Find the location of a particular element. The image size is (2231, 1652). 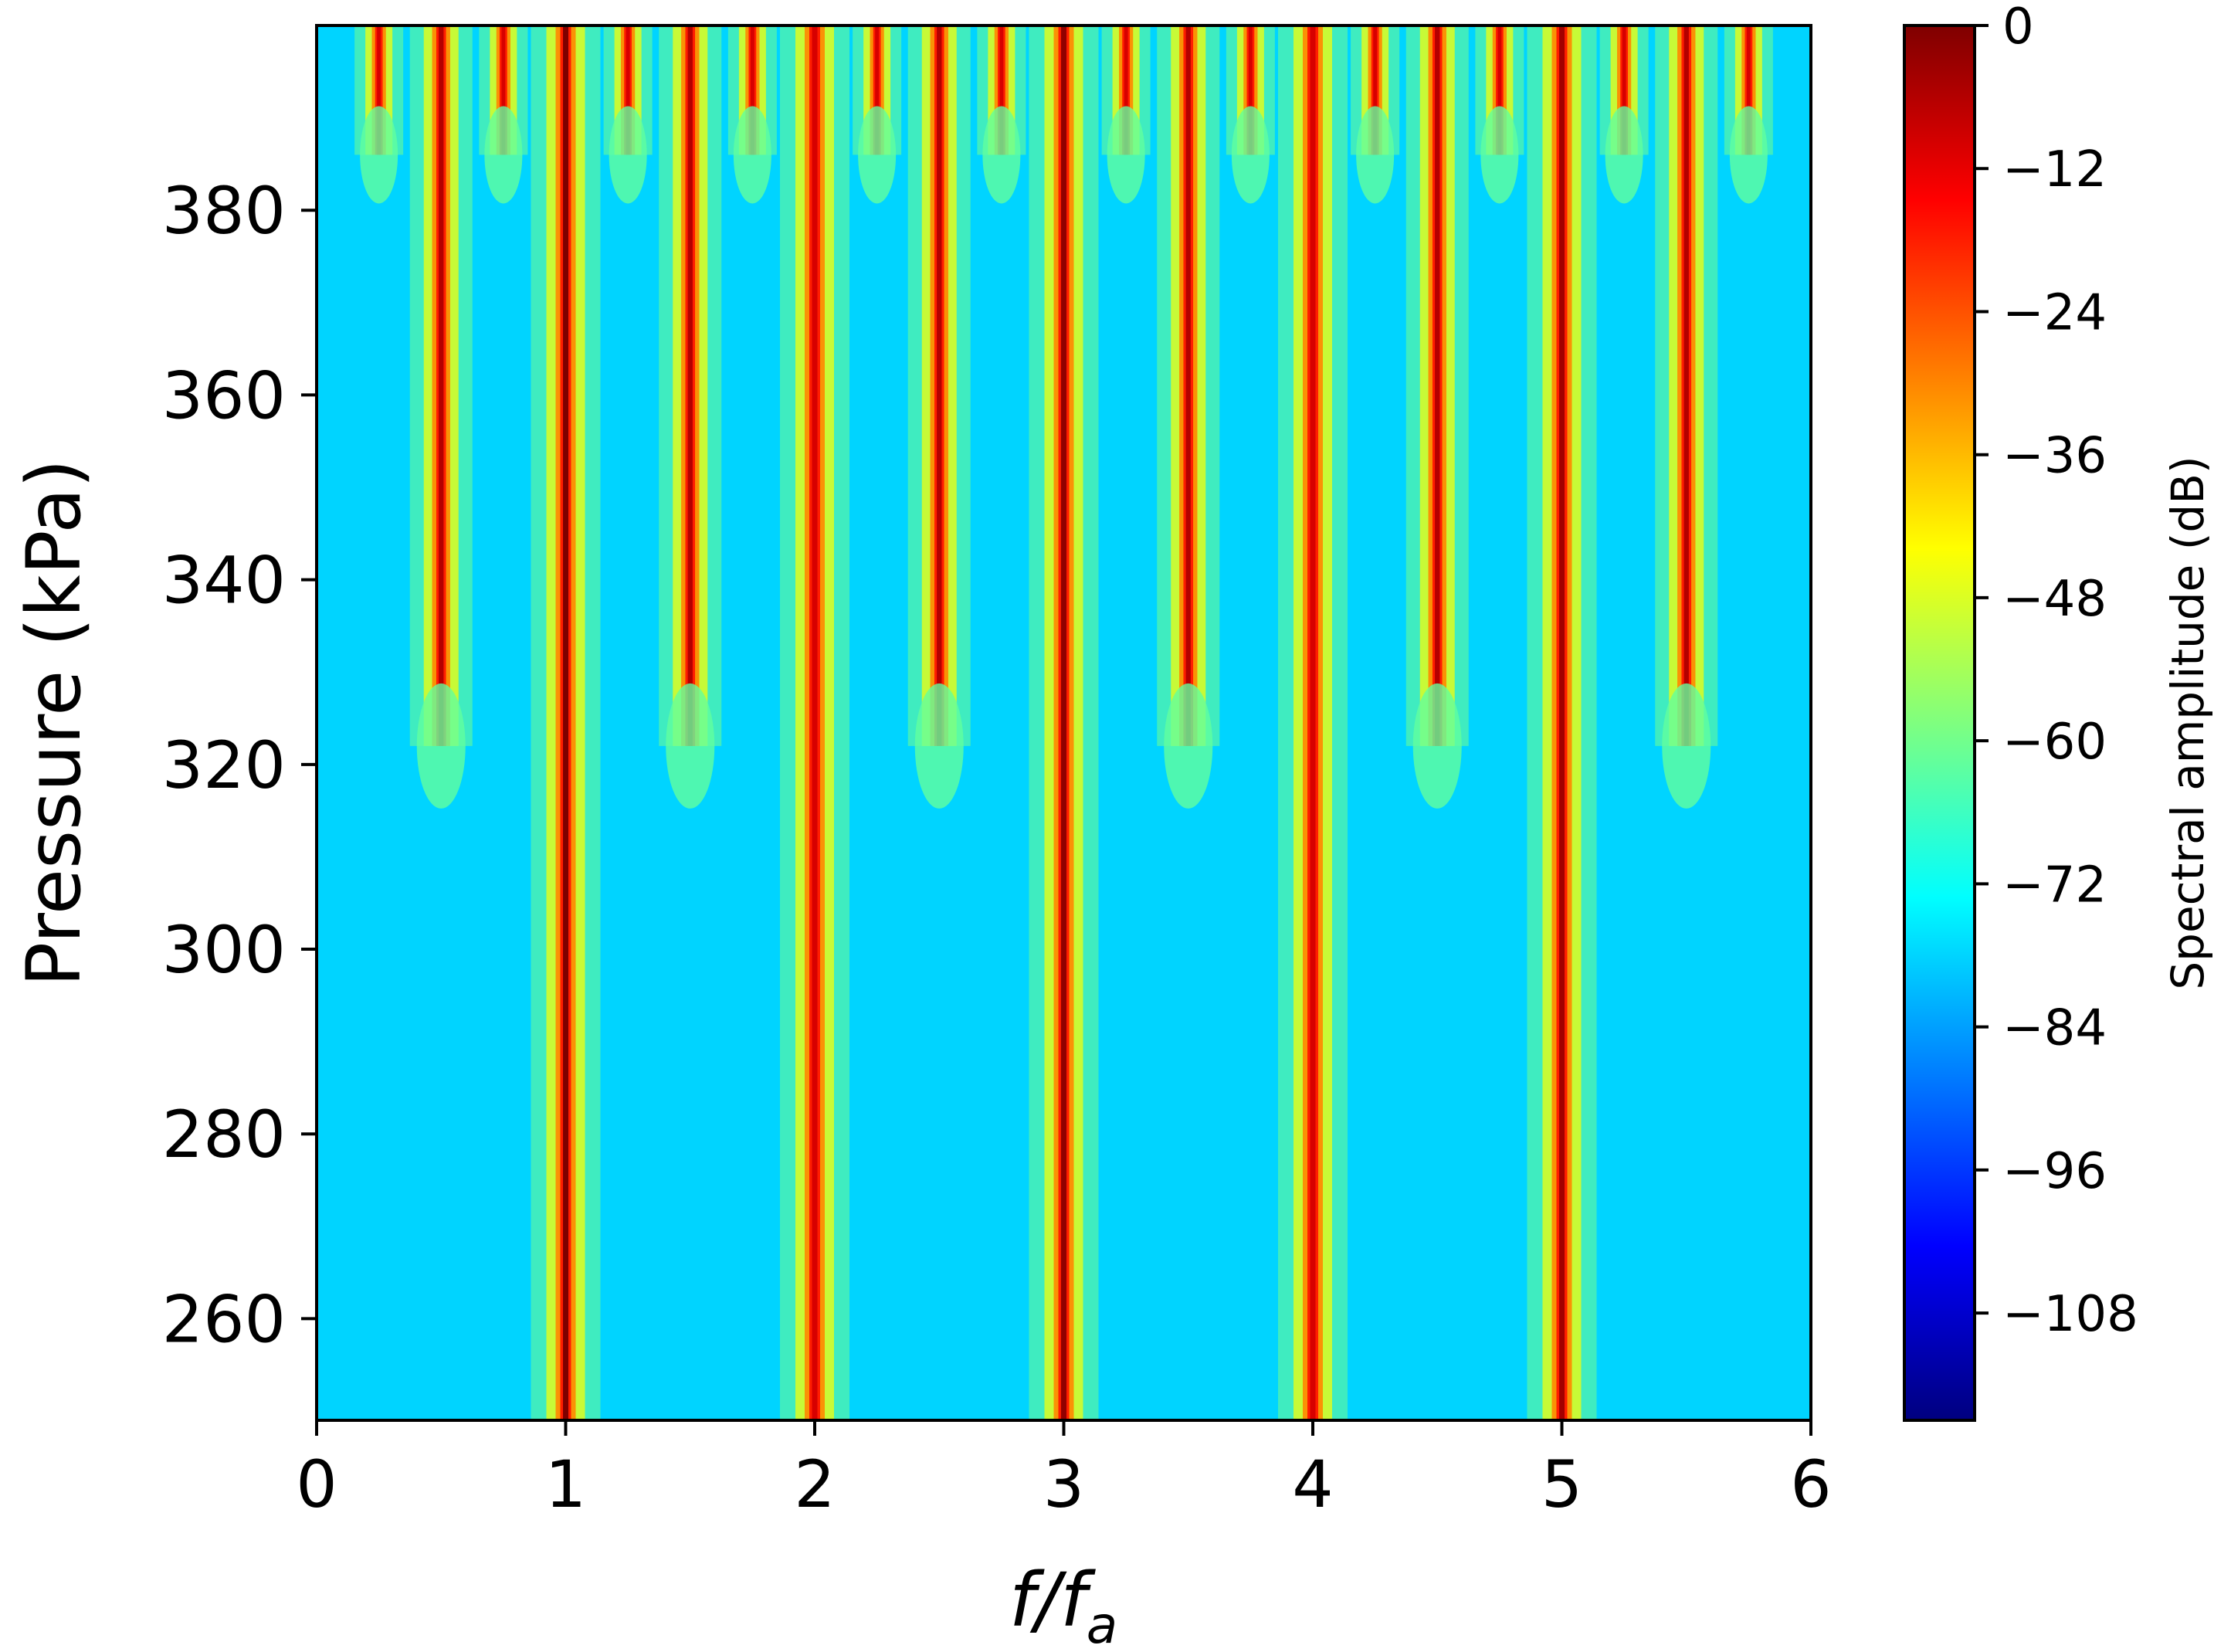

colorbar-tick-label-6: −72 is located at coordinates (2054, 885).